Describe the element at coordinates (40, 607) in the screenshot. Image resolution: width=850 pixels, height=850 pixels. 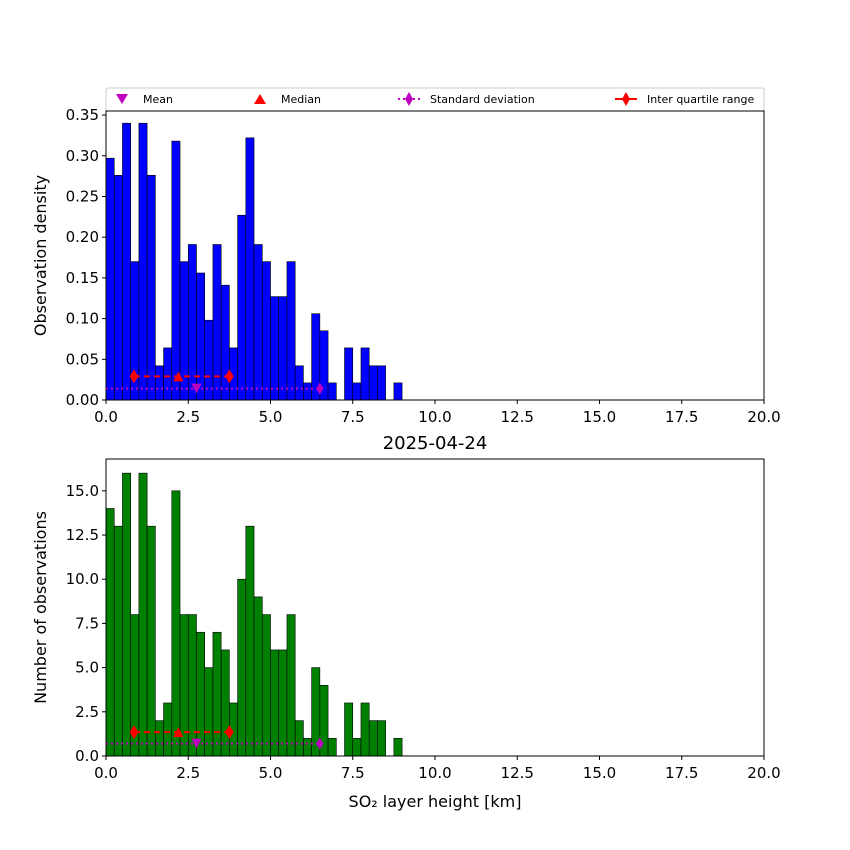
I see `count-y-label: Number of observations` at that location.